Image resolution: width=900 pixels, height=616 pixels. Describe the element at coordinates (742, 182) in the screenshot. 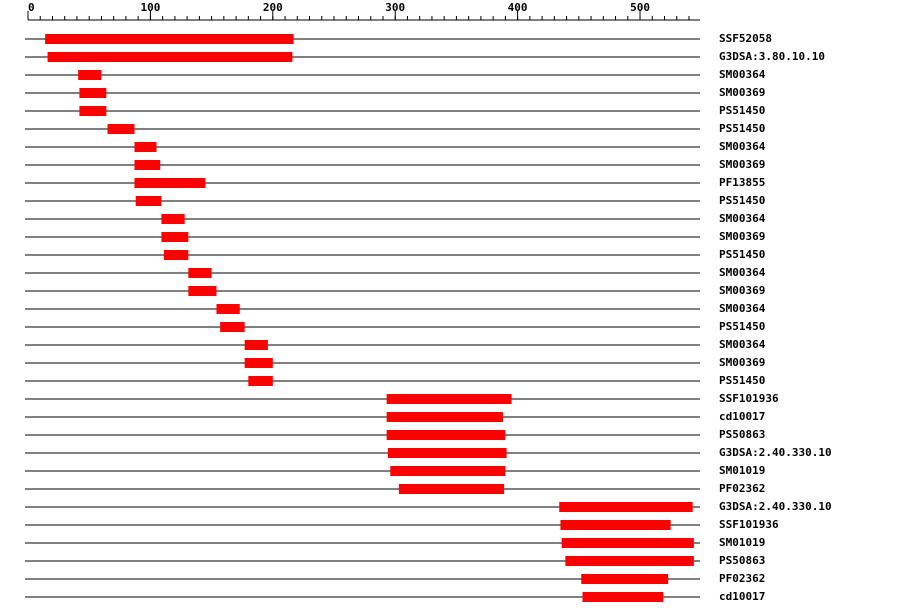

I see `row-label: PF13855` at that location.